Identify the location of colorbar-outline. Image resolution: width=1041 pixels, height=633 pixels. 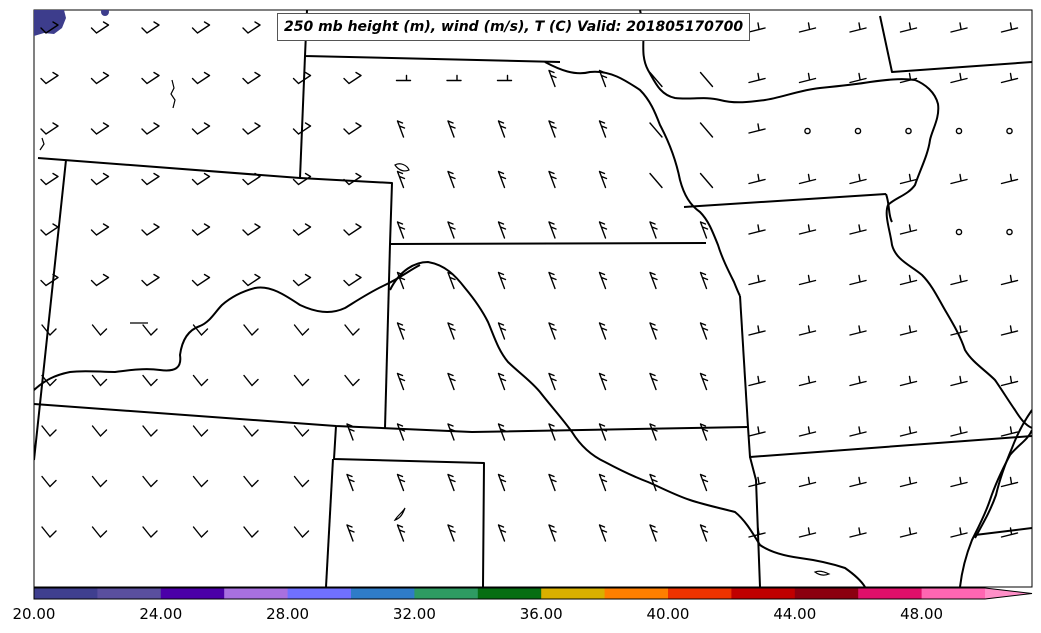
(533, 593).